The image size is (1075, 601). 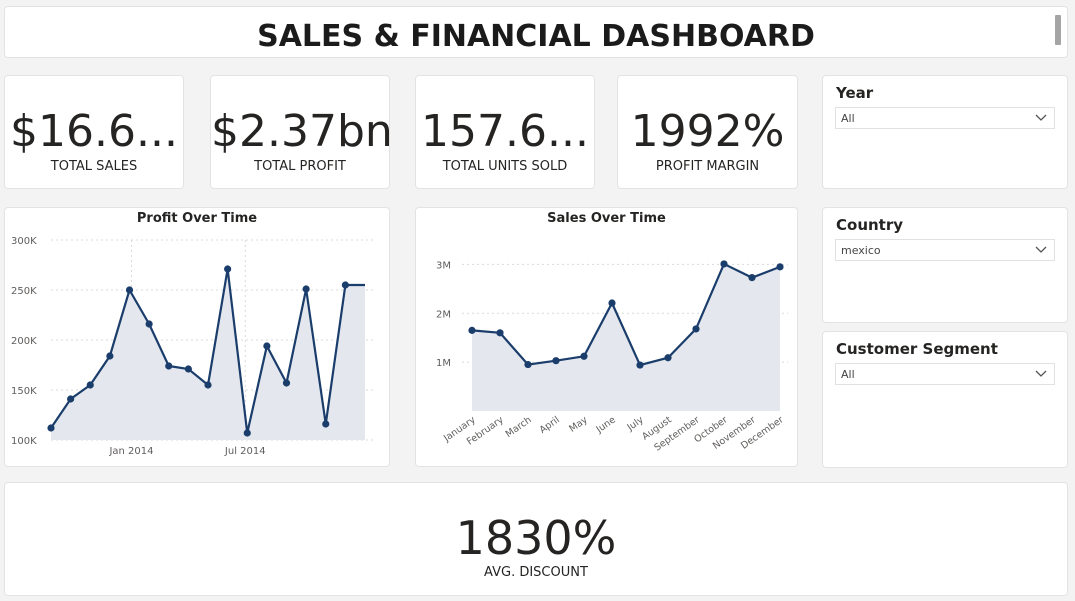 I want to click on kpi-total-sales: $16.6... TOTAL SALES, so click(x=94, y=132).